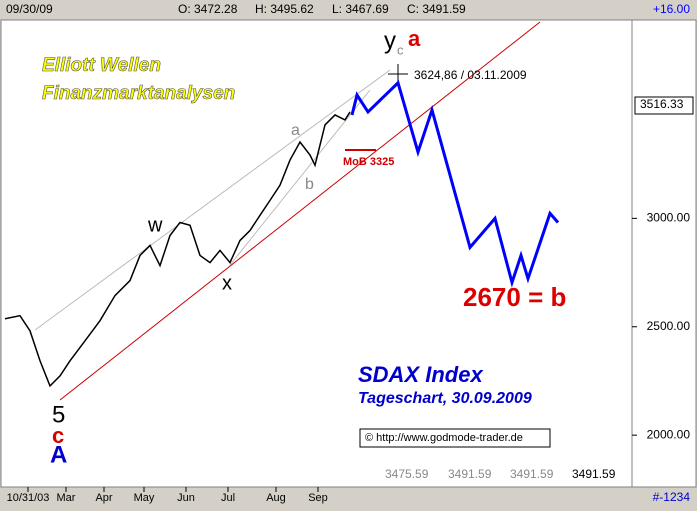 The width and height of the screenshot is (697, 511). Describe the element at coordinates (208, 9) in the screenshot. I see `header-open: O: 3472.28` at that location.